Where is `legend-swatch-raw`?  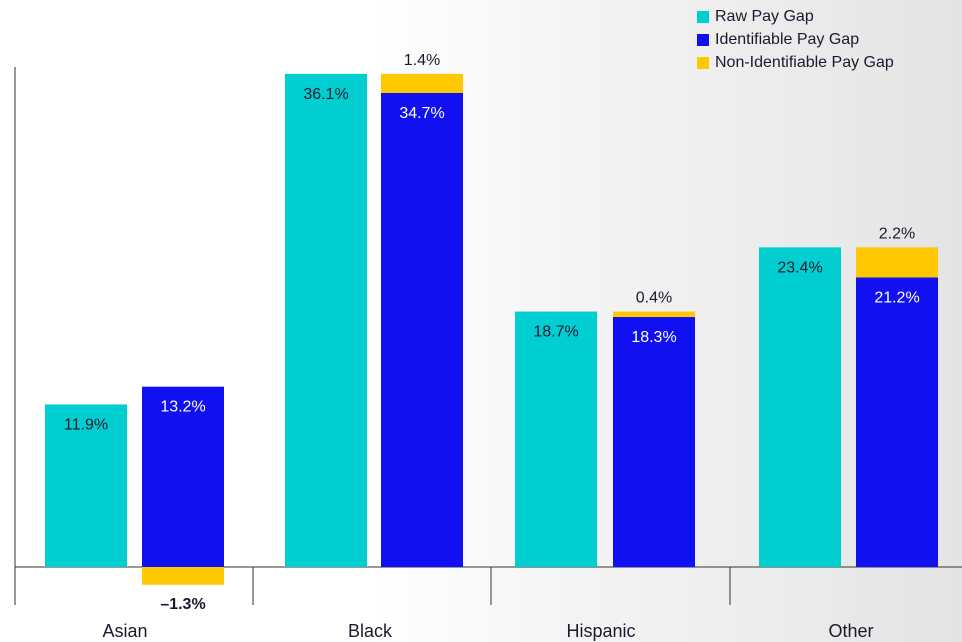
legend-swatch-raw is located at coordinates (703, 17).